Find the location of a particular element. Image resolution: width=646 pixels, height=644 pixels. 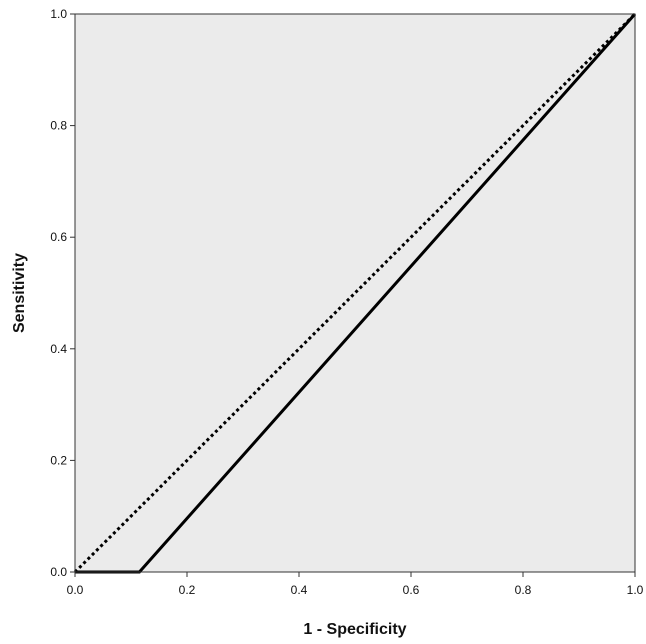

y-axis-ticks: 0.0 0.2 0.4 0.6 0.8 1.0 is located at coordinates (62, 293).